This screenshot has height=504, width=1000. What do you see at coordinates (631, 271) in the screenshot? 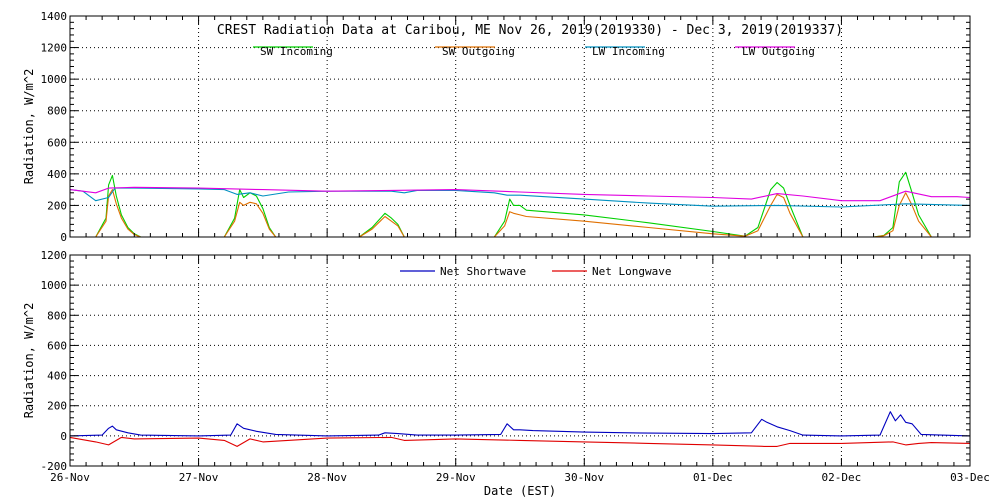
I see `legend-label-net-longwave: Net Longwave` at bounding box center [631, 271].